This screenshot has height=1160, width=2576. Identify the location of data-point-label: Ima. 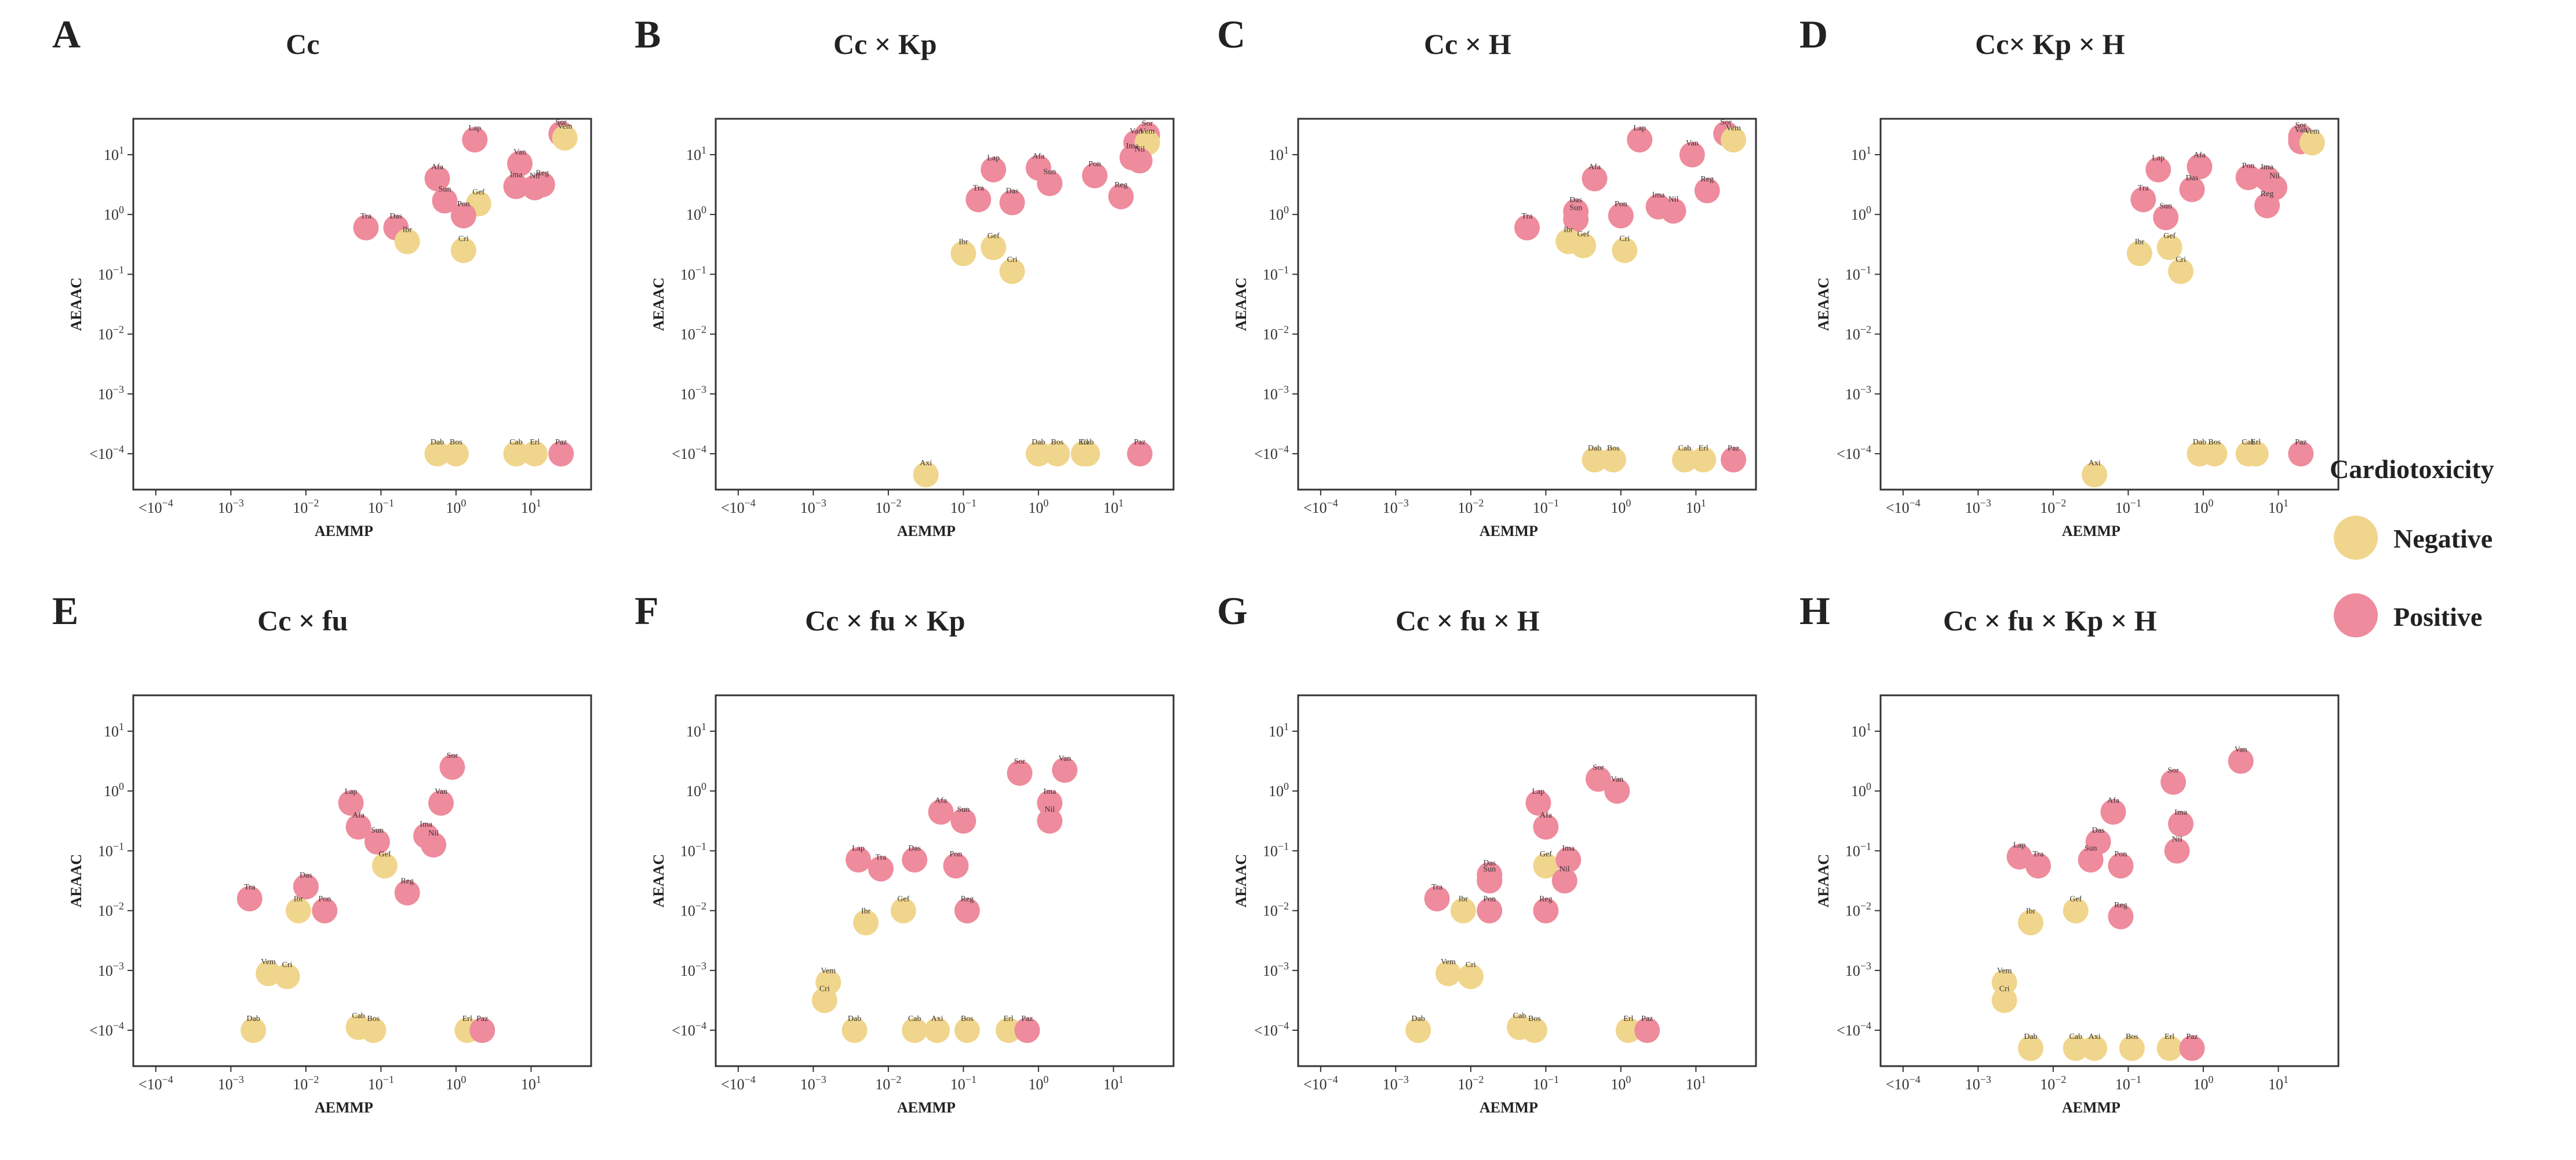
(1049, 792).